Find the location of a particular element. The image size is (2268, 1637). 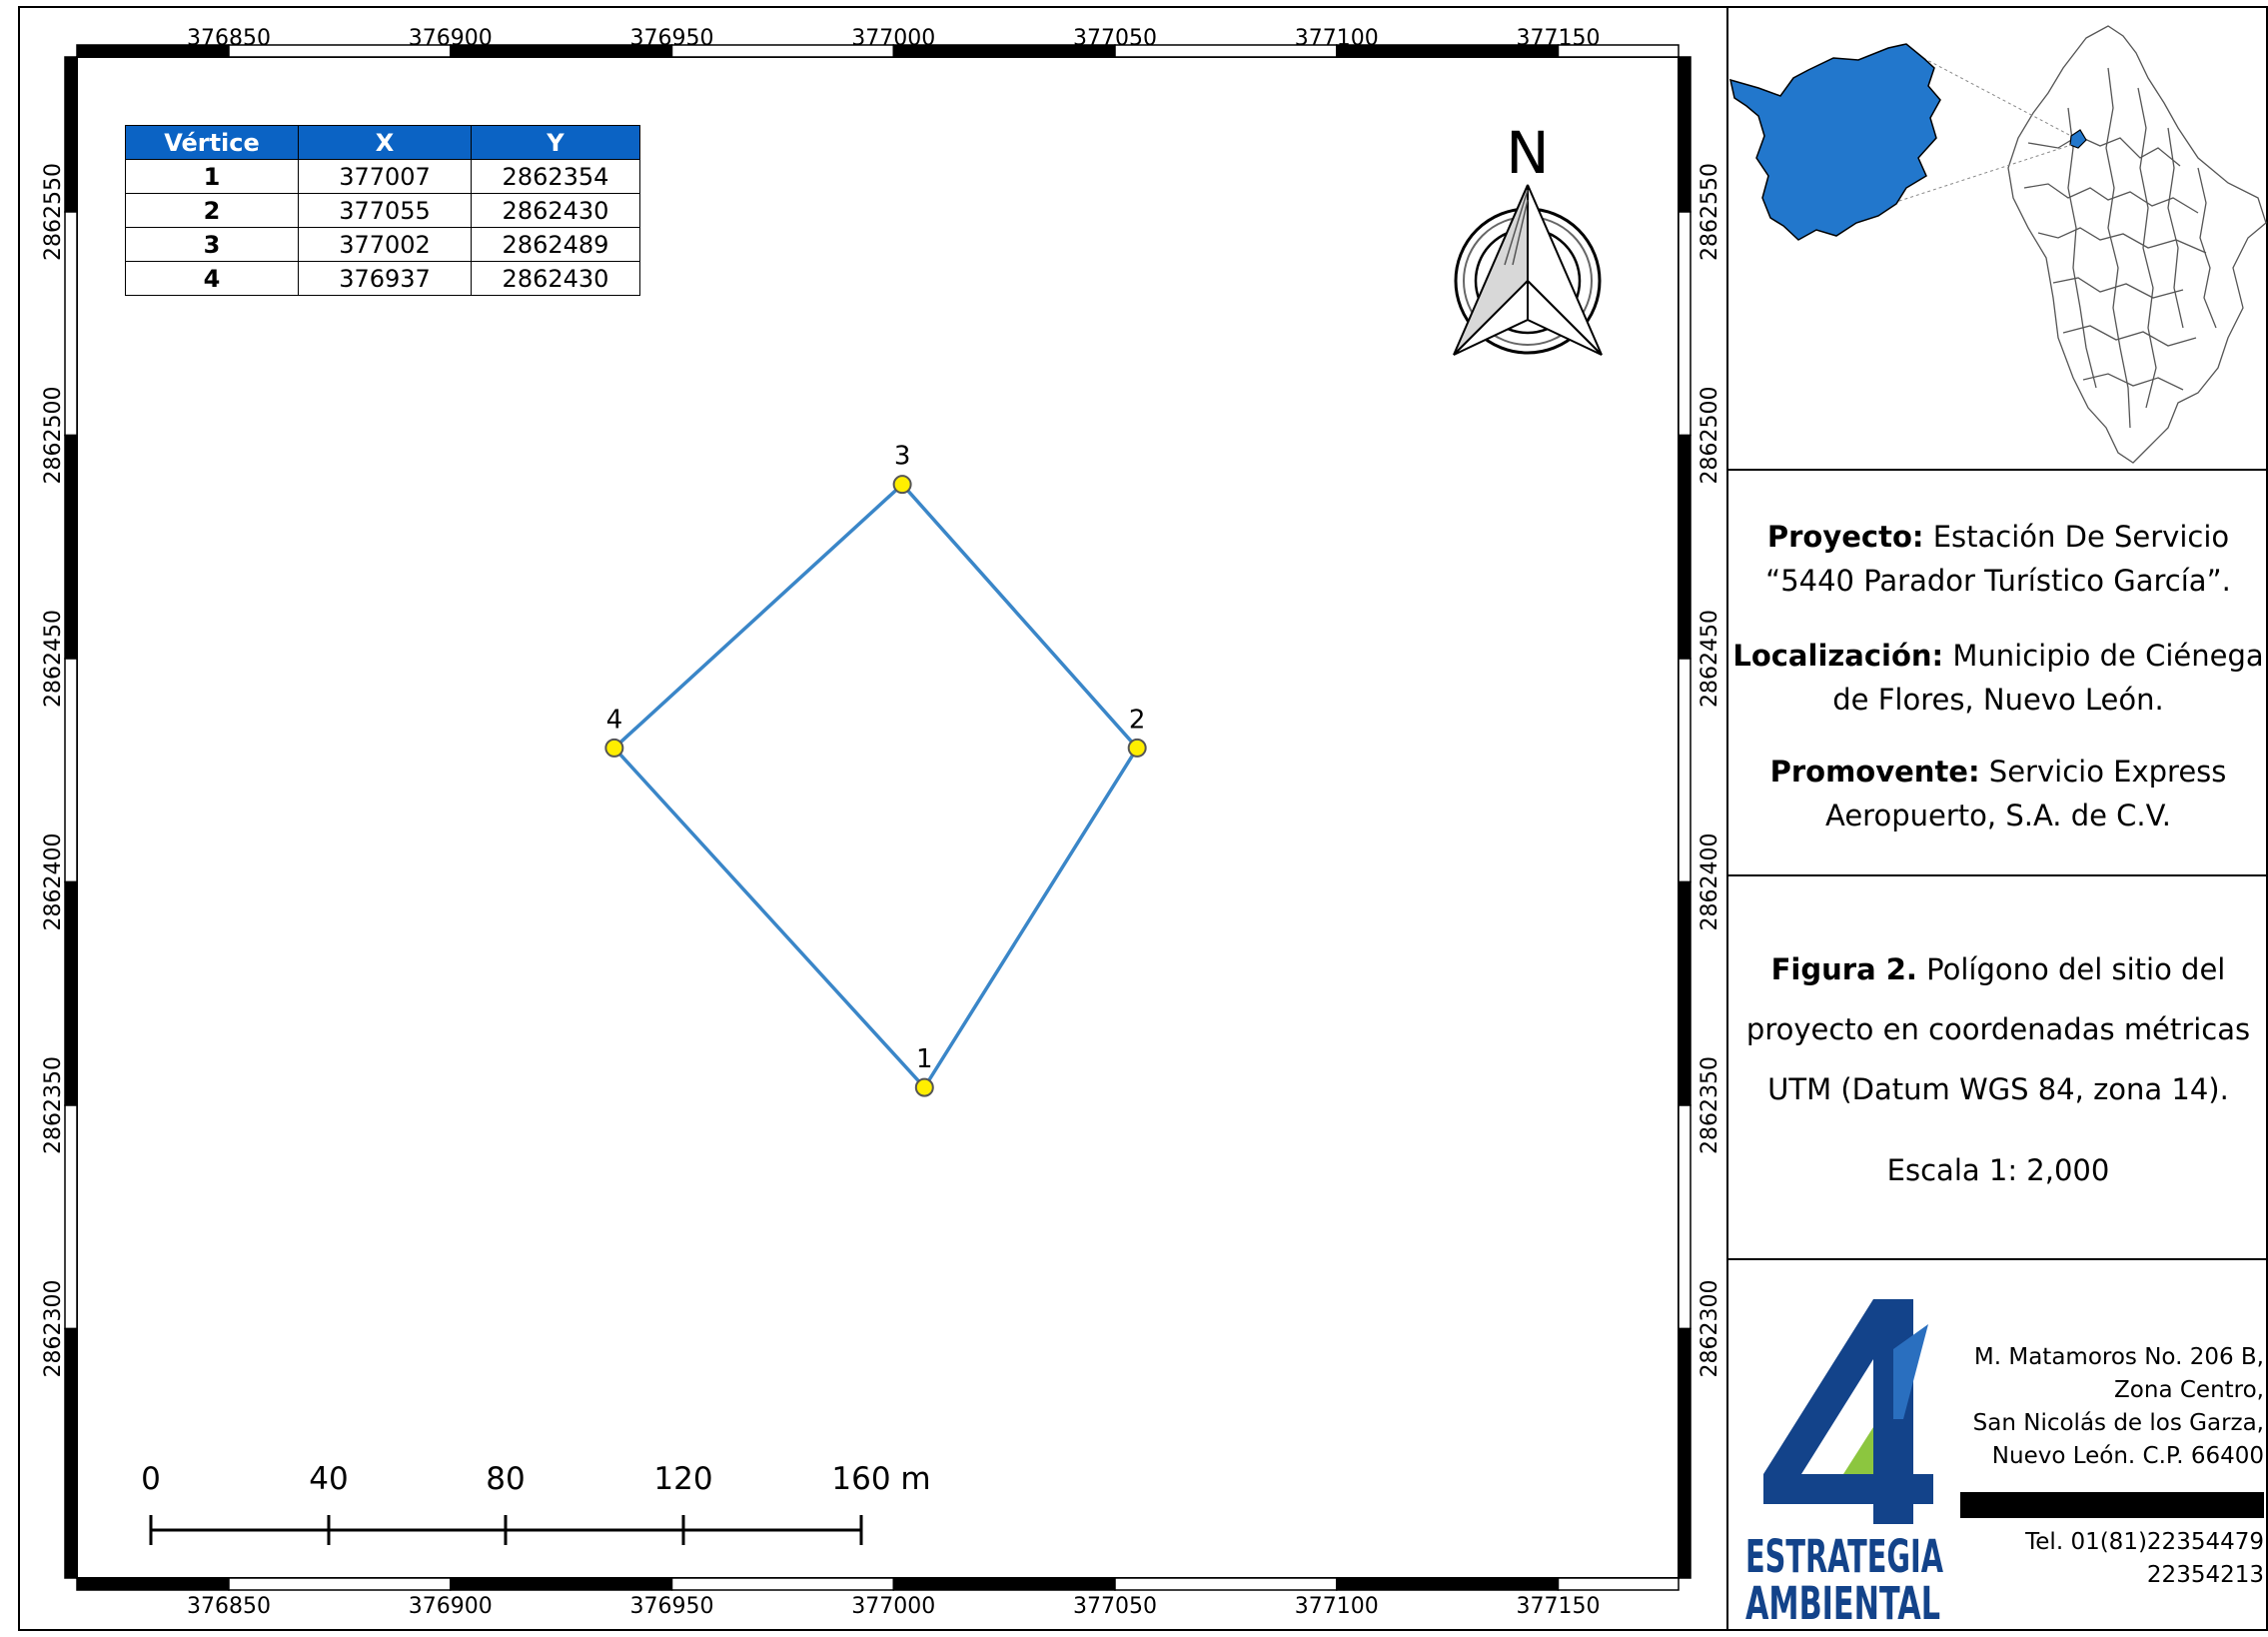

address-line-4: Nuevo León. C.P. 66400 is located at coordinates (2127, 1456).